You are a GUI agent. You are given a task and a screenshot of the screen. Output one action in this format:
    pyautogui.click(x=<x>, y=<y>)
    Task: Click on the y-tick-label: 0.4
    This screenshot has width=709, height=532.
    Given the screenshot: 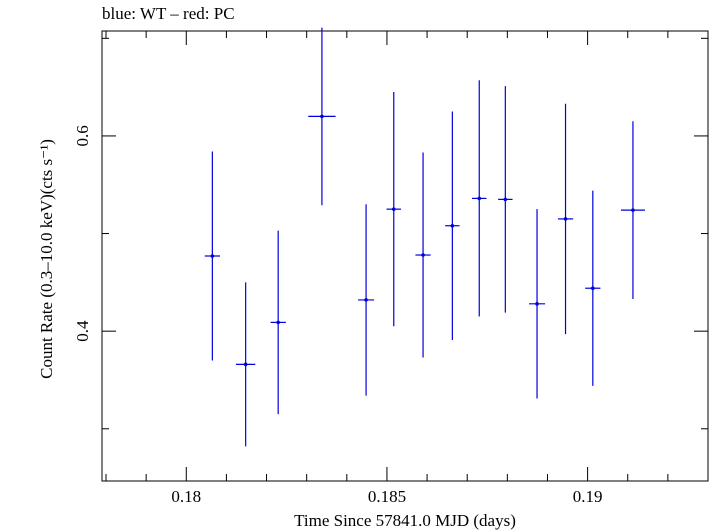 What is the action you would take?
    pyautogui.click(x=82, y=331)
    